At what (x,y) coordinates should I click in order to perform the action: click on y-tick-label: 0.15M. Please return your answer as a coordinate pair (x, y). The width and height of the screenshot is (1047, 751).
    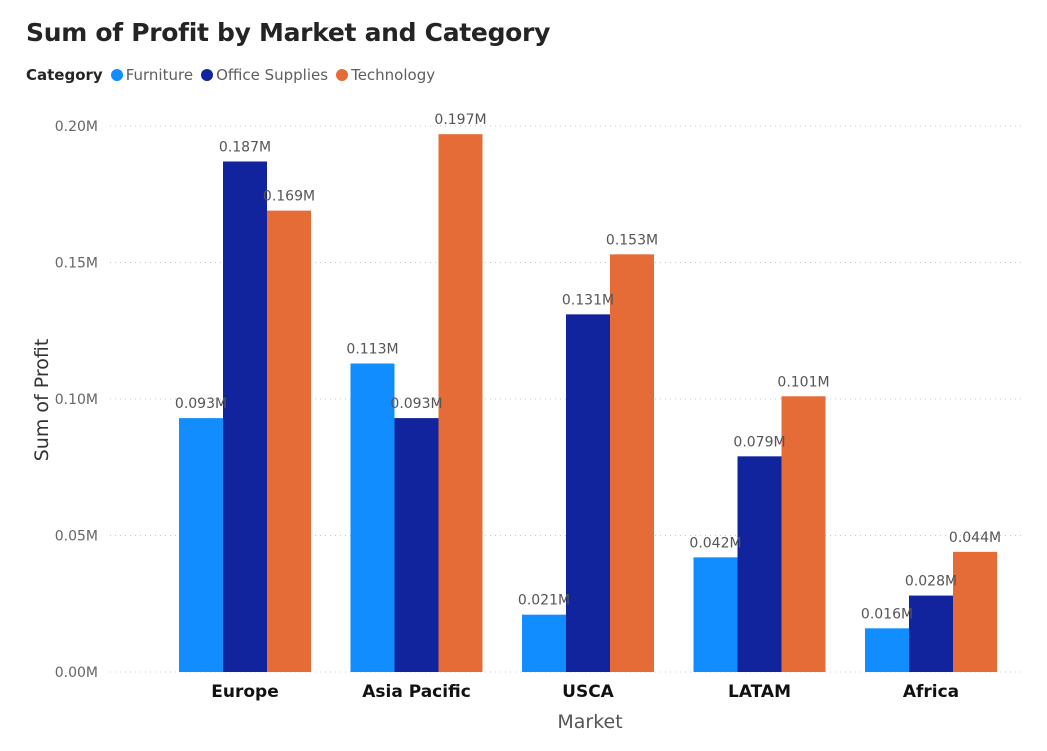
    Looking at the image, I should click on (76, 264).